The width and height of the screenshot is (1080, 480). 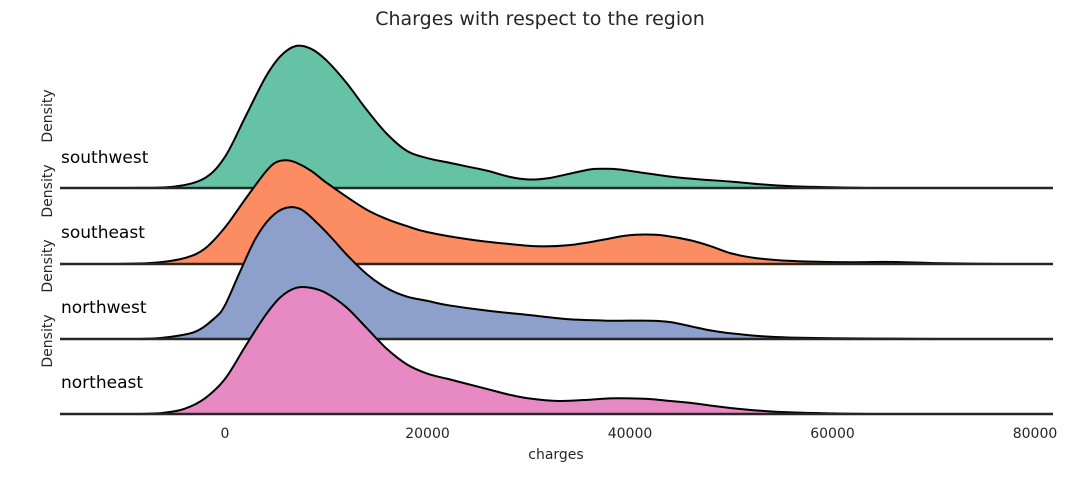 I want to click on x-axis-ticks: 0 20000 40000 60000 80000, so click(x=639, y=434).